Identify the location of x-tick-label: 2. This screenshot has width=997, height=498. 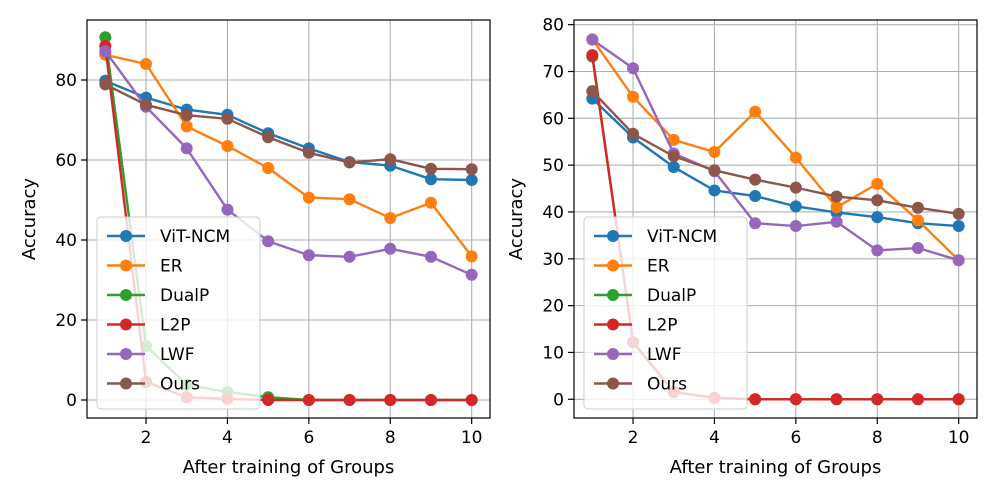
(146, 438).